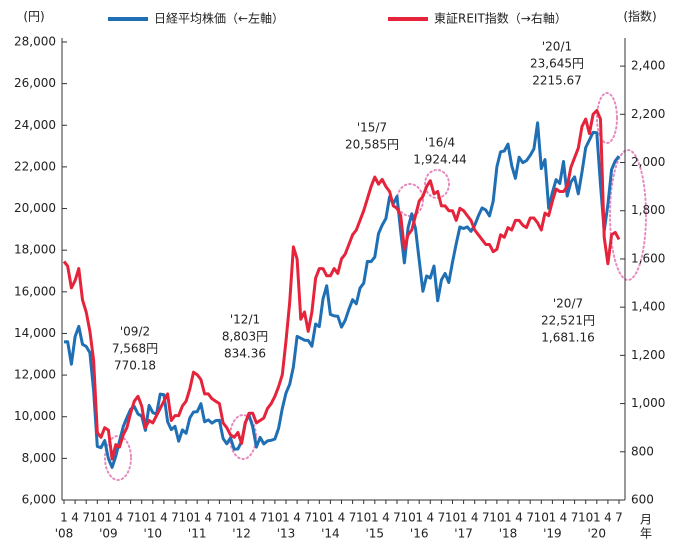 The height and width of the screenshot is (540, 675). I want to click on annotation: 1,924.44, so click(439, 160).